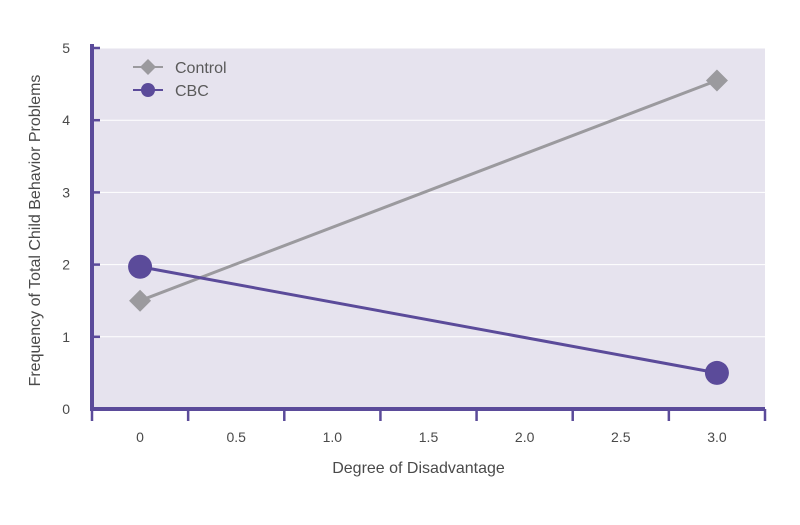 Image resolution: width=800 pixels, height=525 pixels. Describe the element at coordinates (66, 48) in the screenshot. I see `y-tick-label: 5` at that location.